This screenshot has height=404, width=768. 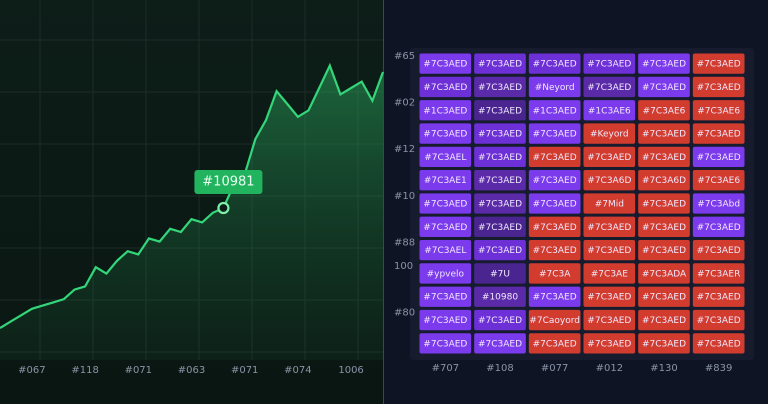 What do you see at coordinates (718, 205) in the screenshot?
I see `tile-label: #7C3Abd` at bounding box center [718, 205].